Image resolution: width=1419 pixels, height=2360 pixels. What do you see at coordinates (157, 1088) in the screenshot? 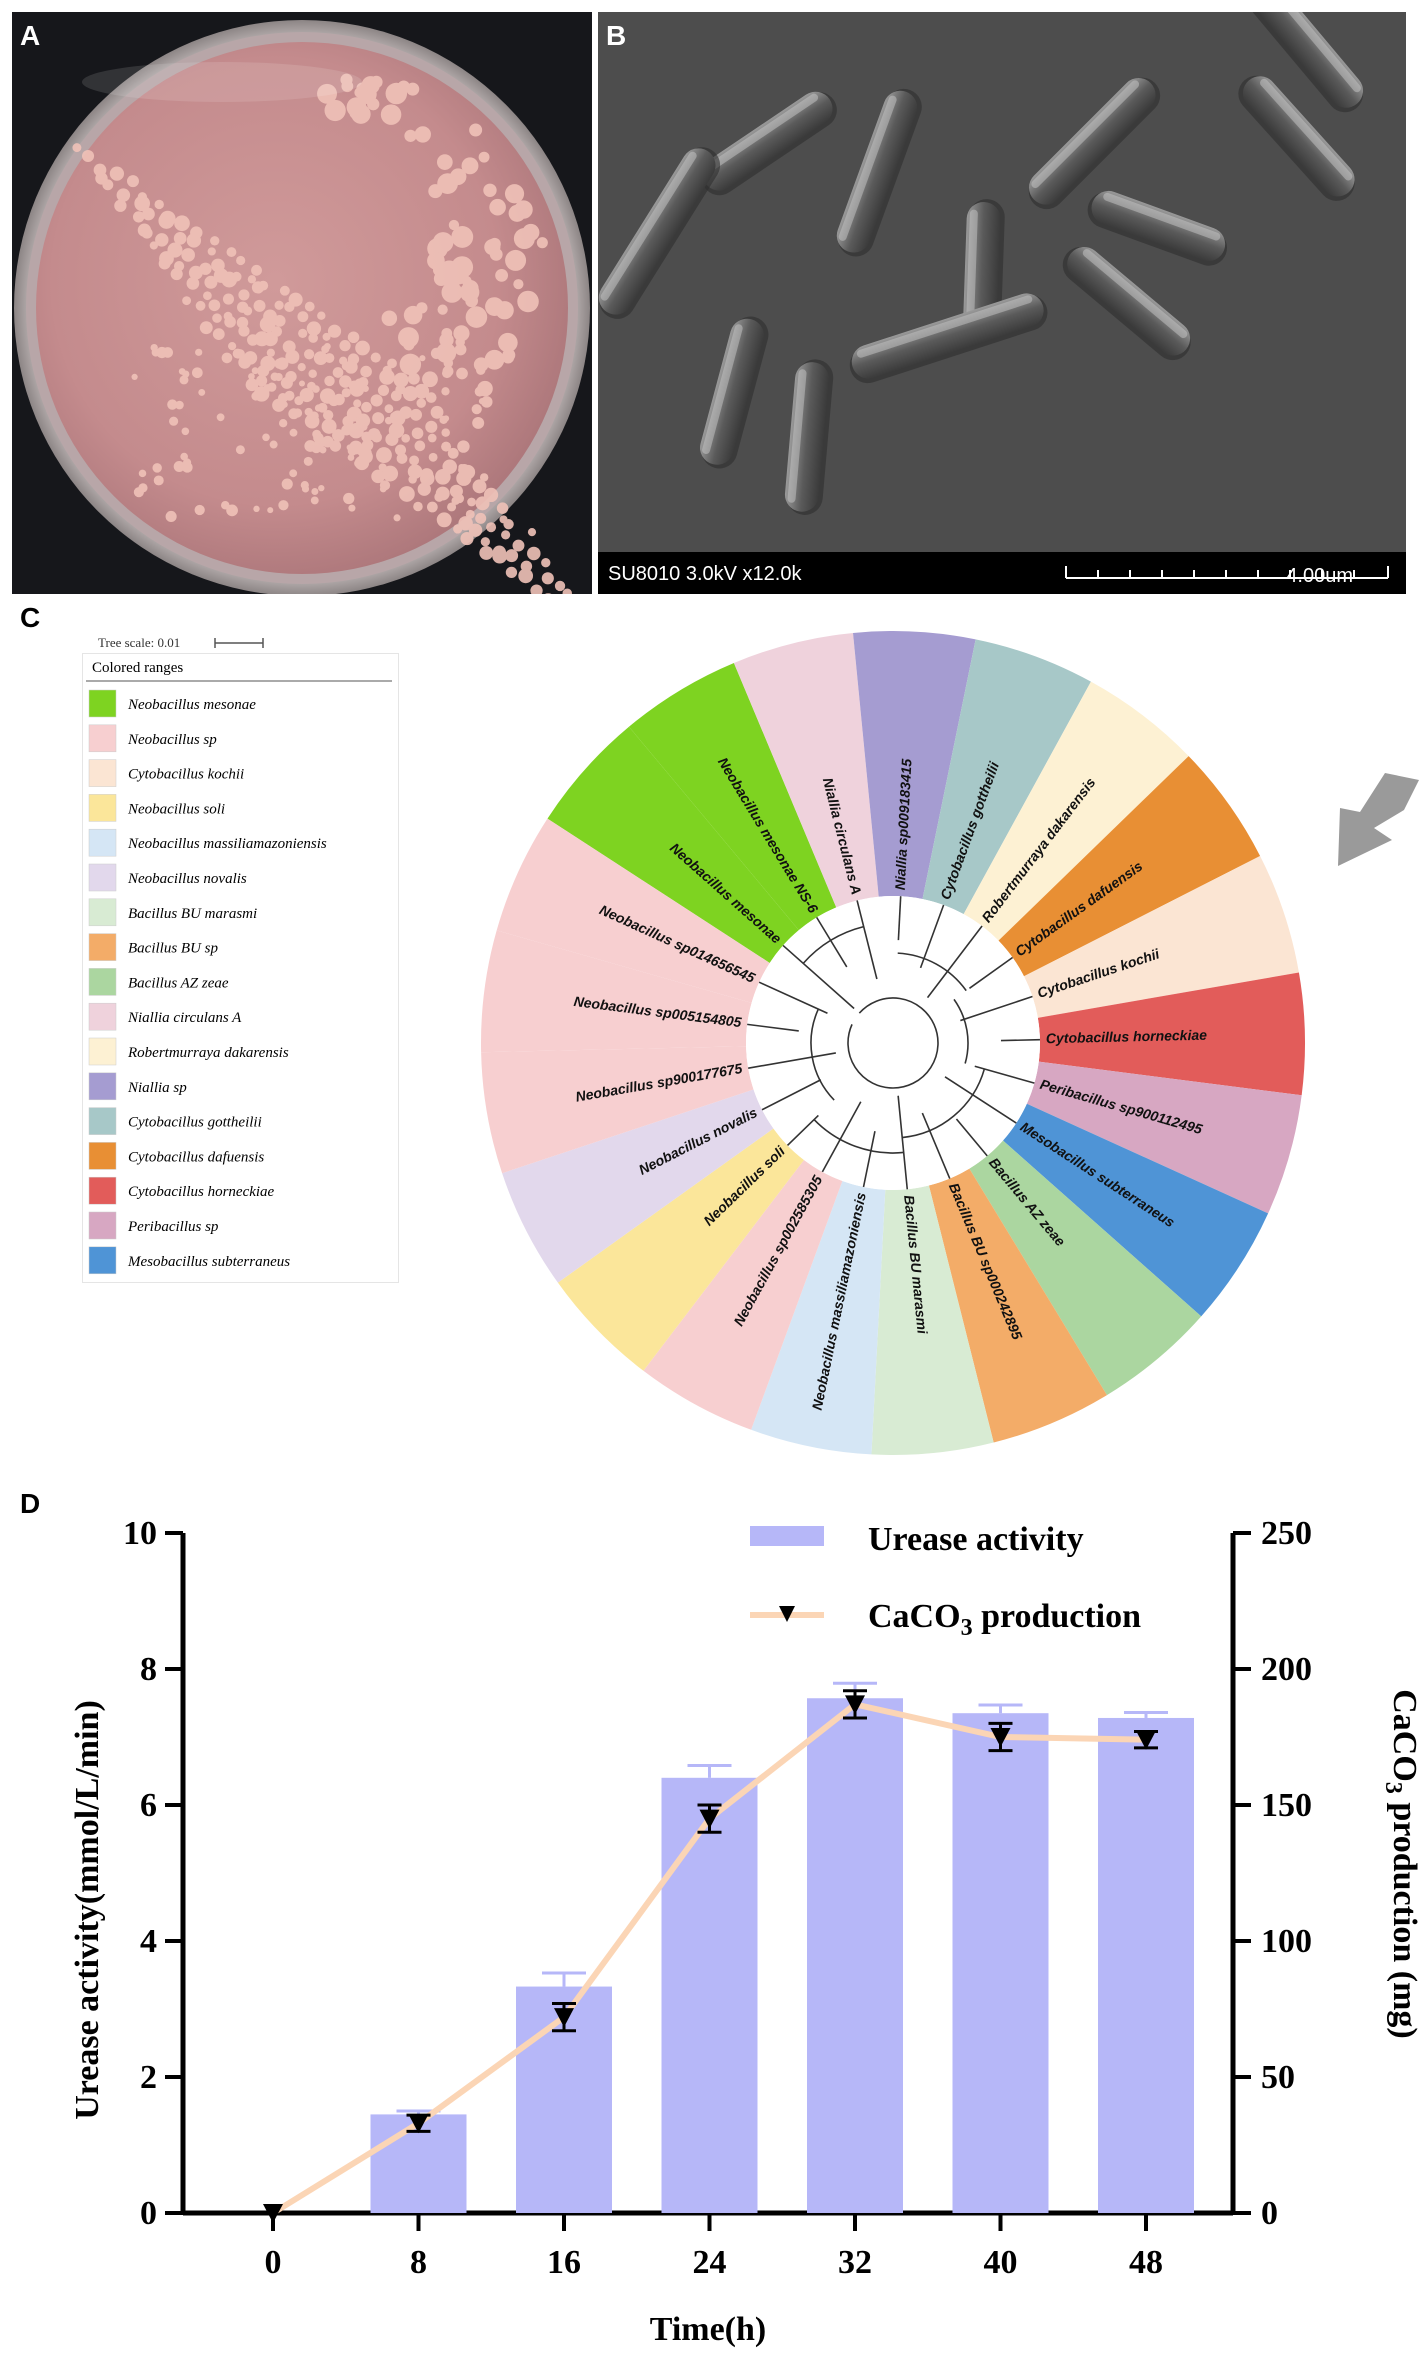
I see `legend-label: Niallia sp` at bounding box center [157, 1088].